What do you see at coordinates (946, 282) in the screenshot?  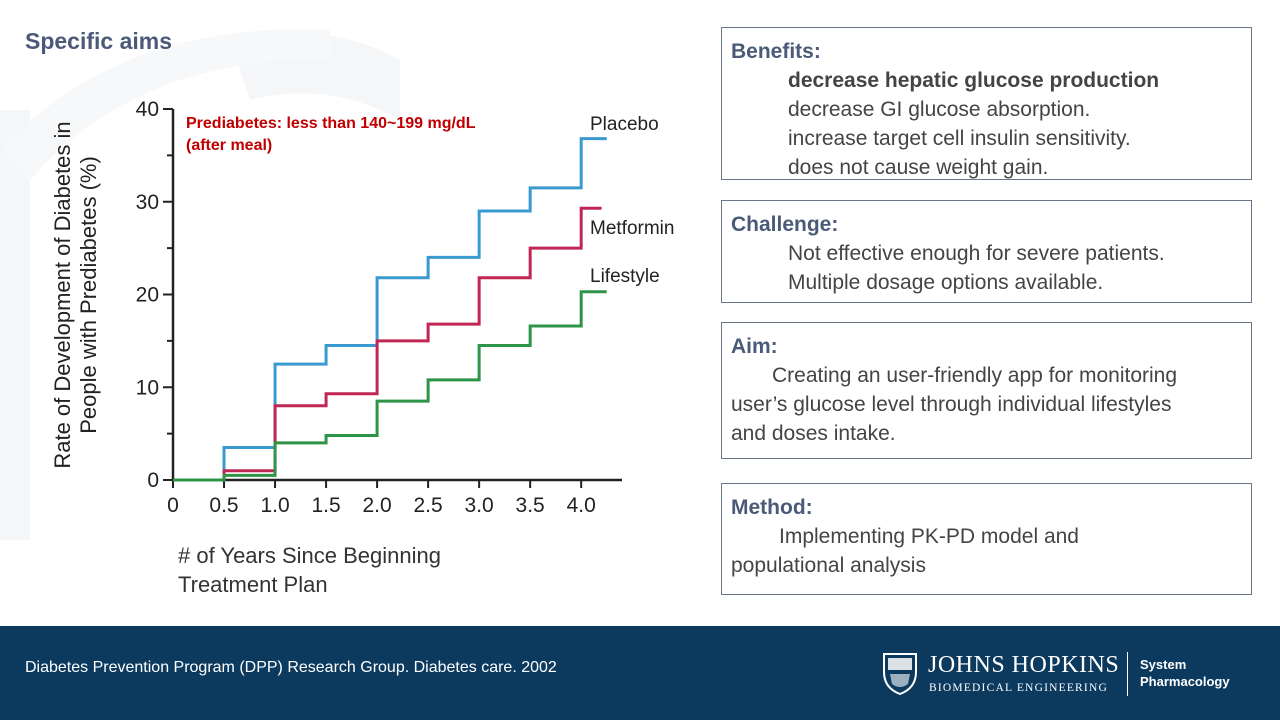 I see `challenge-item: Multiple dosage options available.` at bounding box center [946, 282].